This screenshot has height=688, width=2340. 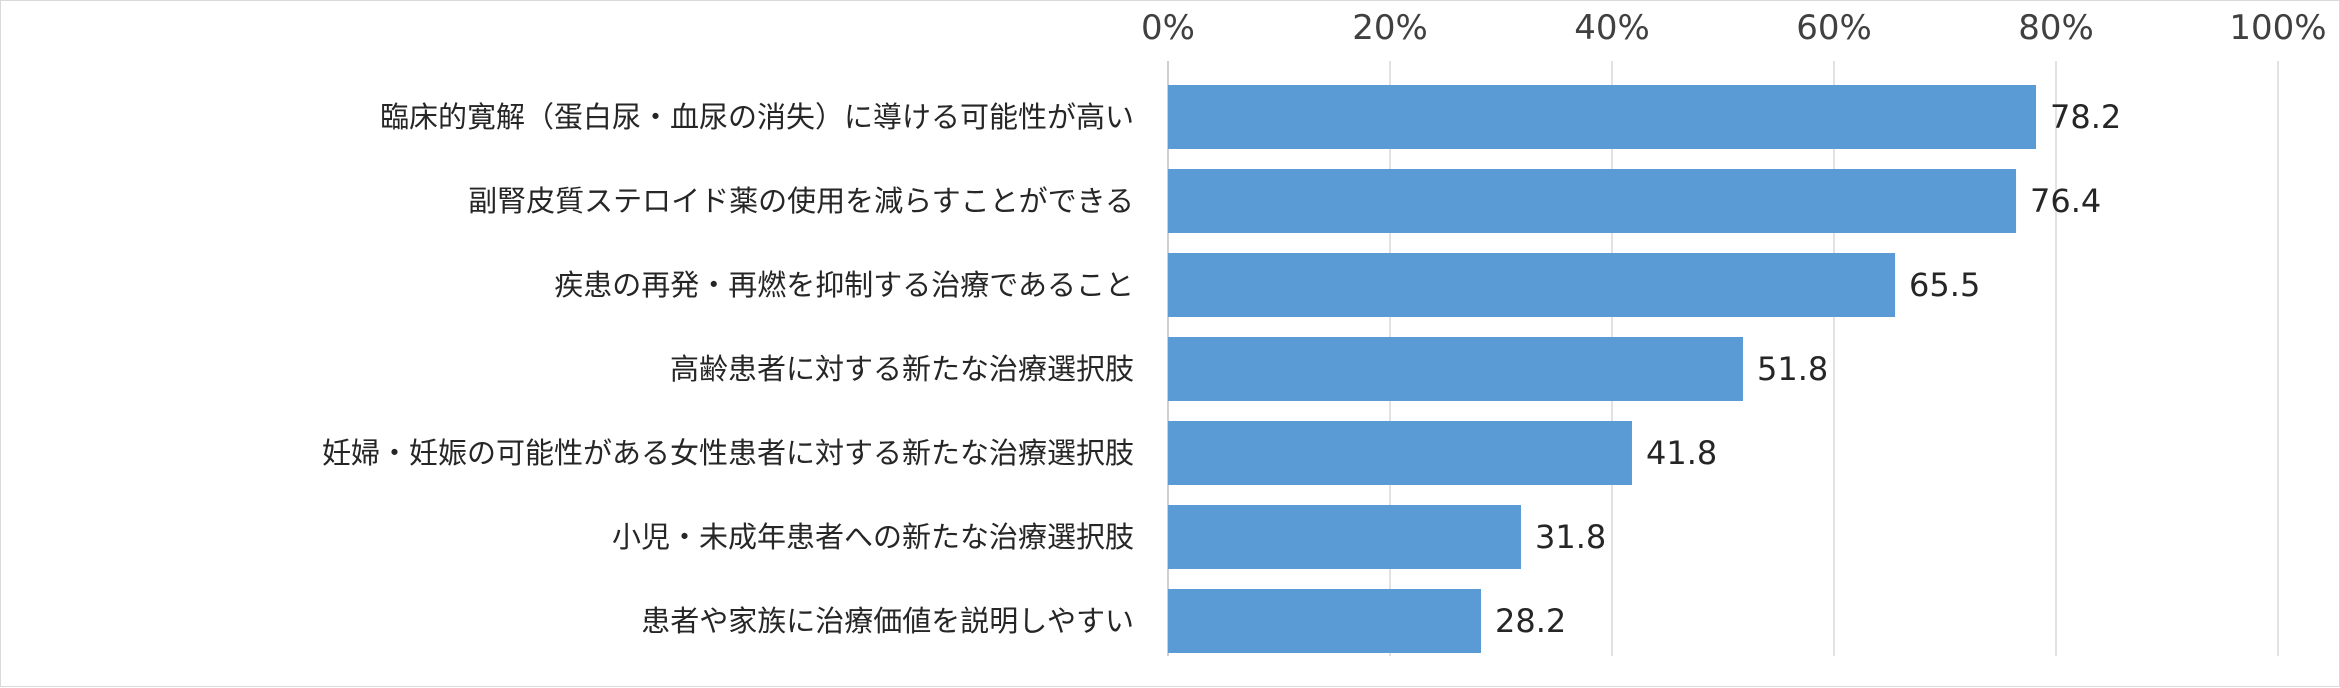 I want to click on x-tick-label: 20%, so click(x=1390, y=28).